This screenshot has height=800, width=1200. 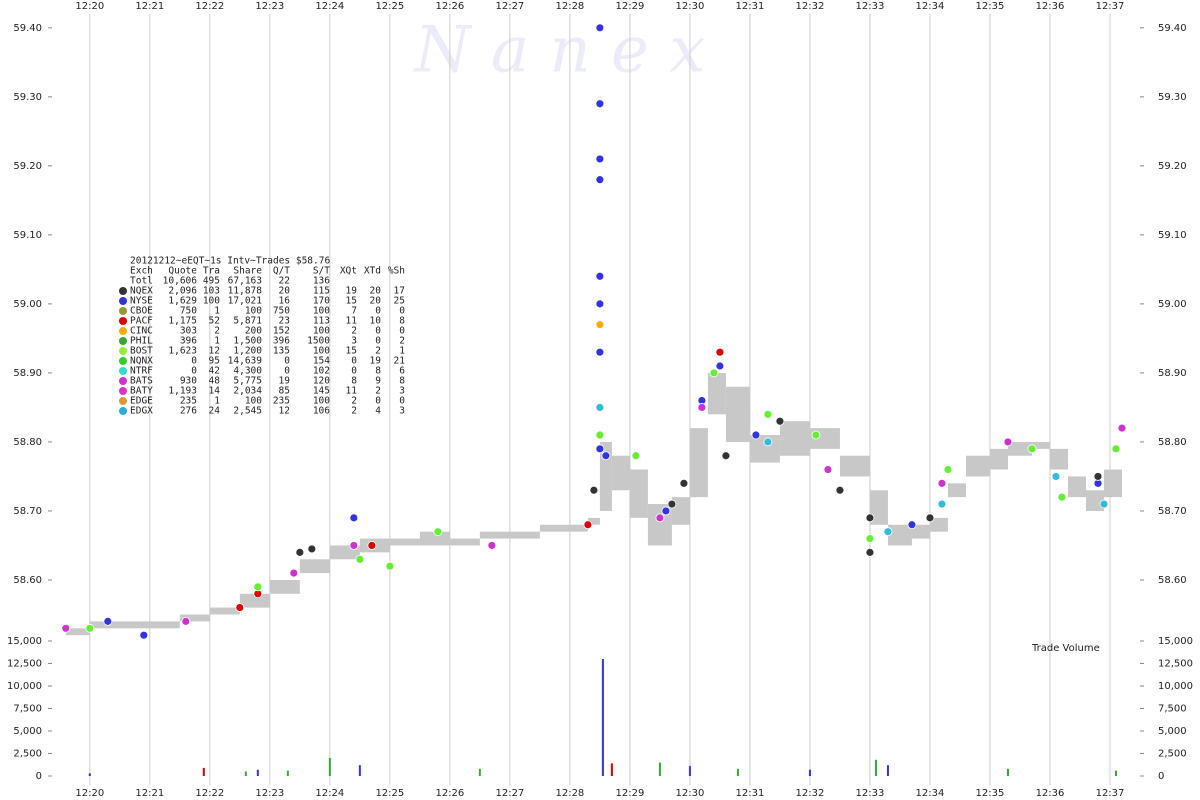 What do you see at coordinates (930, 6) in the screenshot?
I see `x-tick-label: 12:34` at bounding box center [930, 6].